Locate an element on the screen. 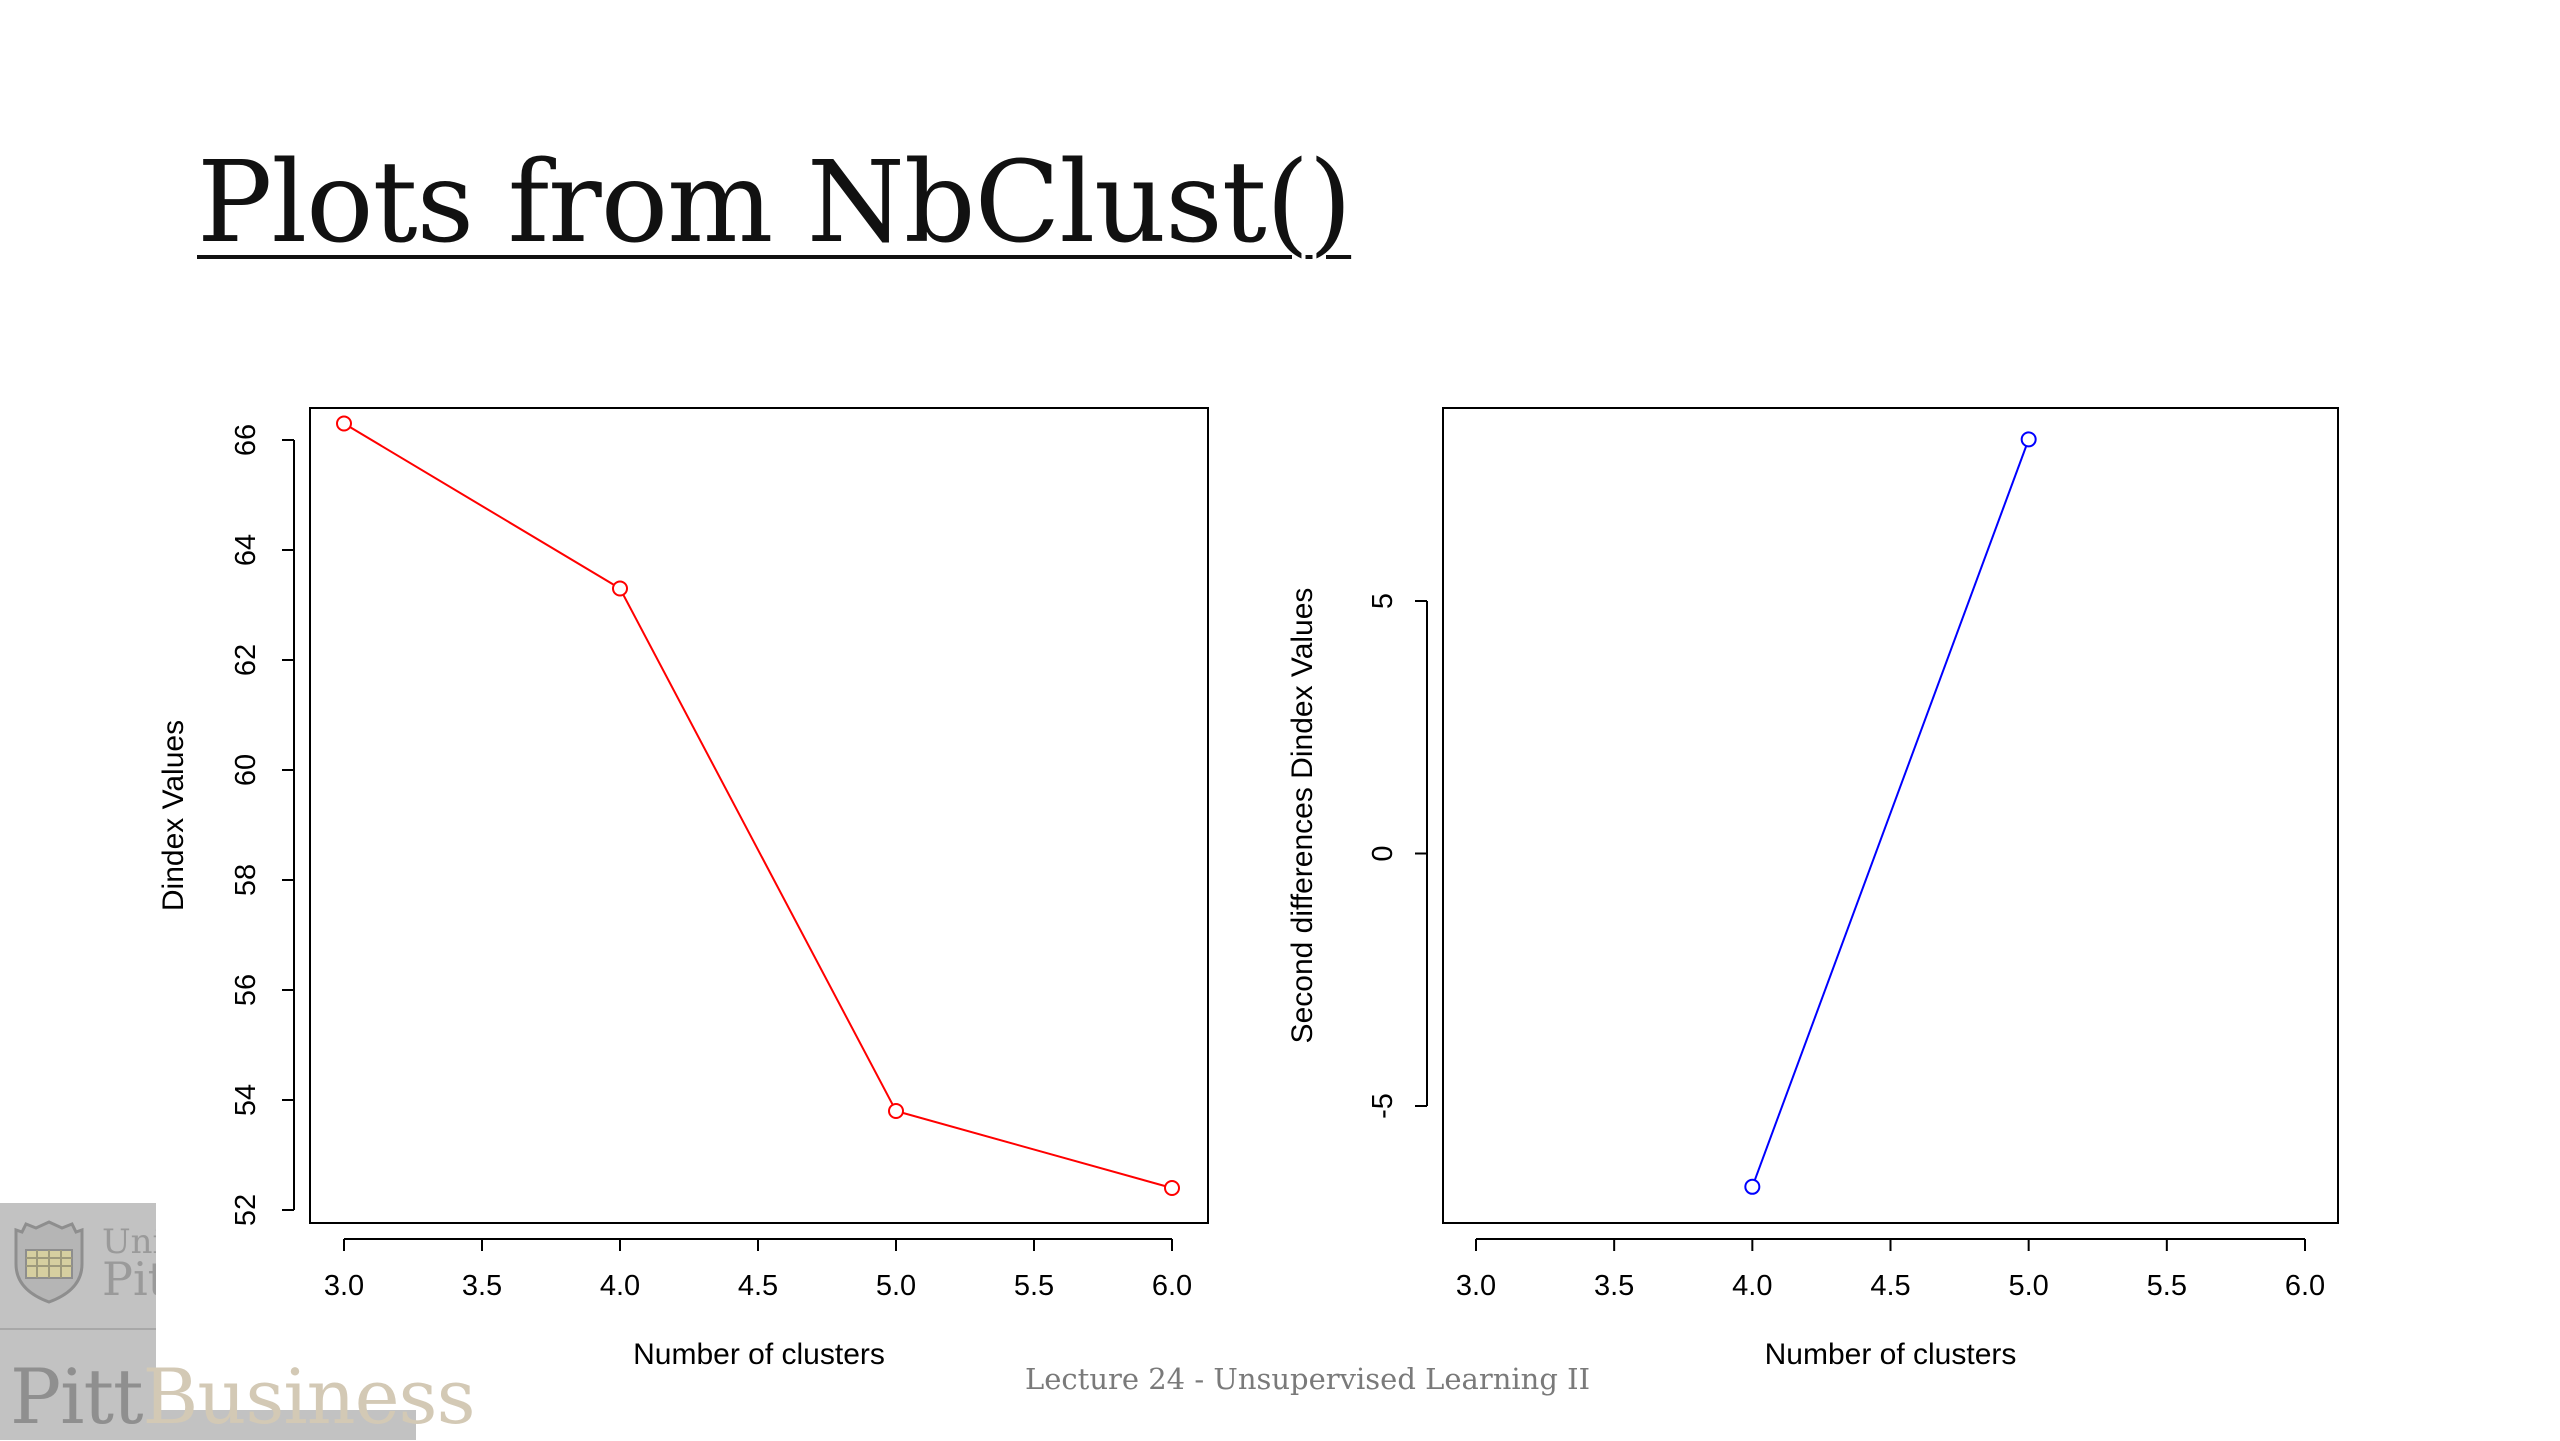 The image size is (2560, 1441). y-axis-title: Second differences Dindex Values is located at coordinates (1302, 816).